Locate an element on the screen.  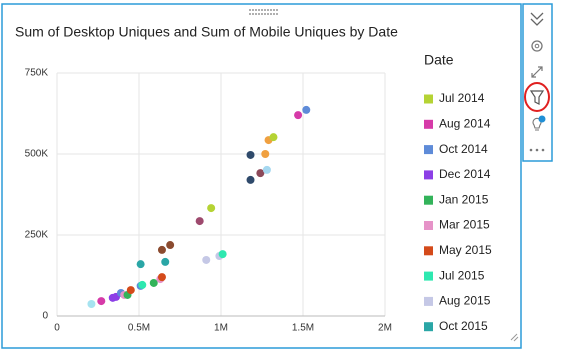
legend-label: May 2015 is located at coordinates (465, 250).